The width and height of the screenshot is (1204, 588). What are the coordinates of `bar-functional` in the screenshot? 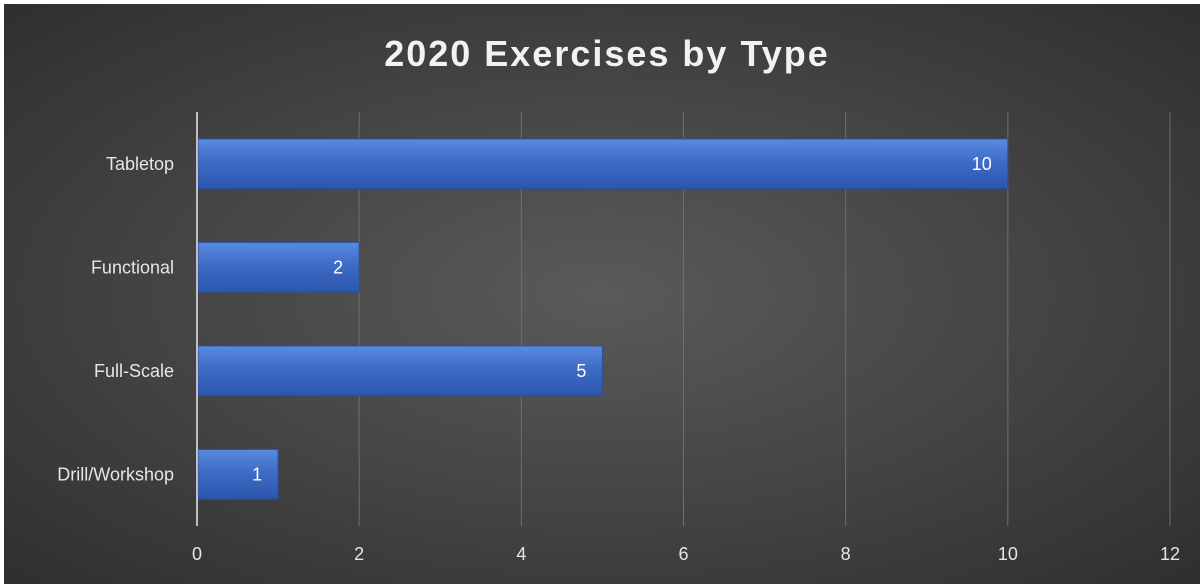 It's located at (278, 267).